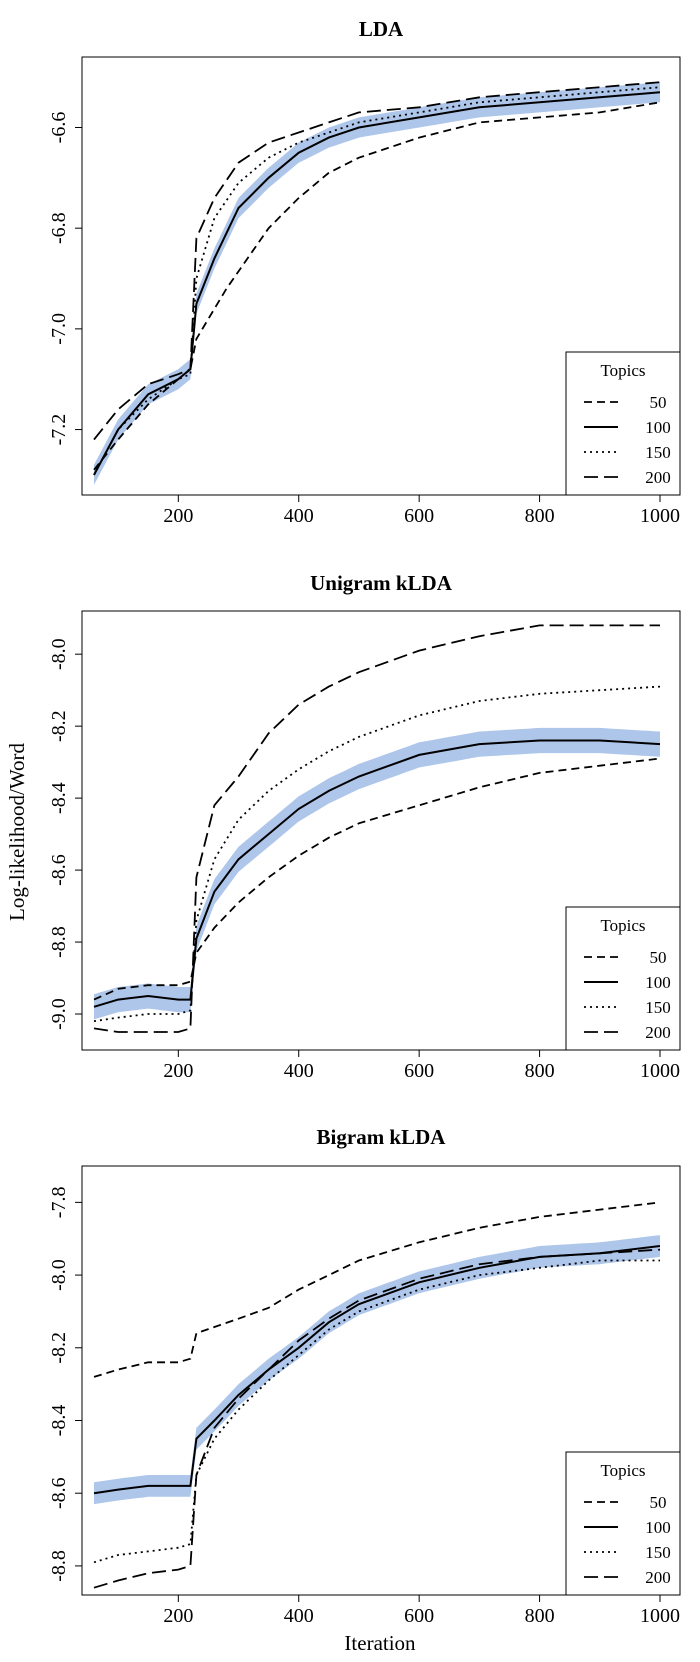  I want to click on chart-title: Bigram kLDA, so click(382, 1137).